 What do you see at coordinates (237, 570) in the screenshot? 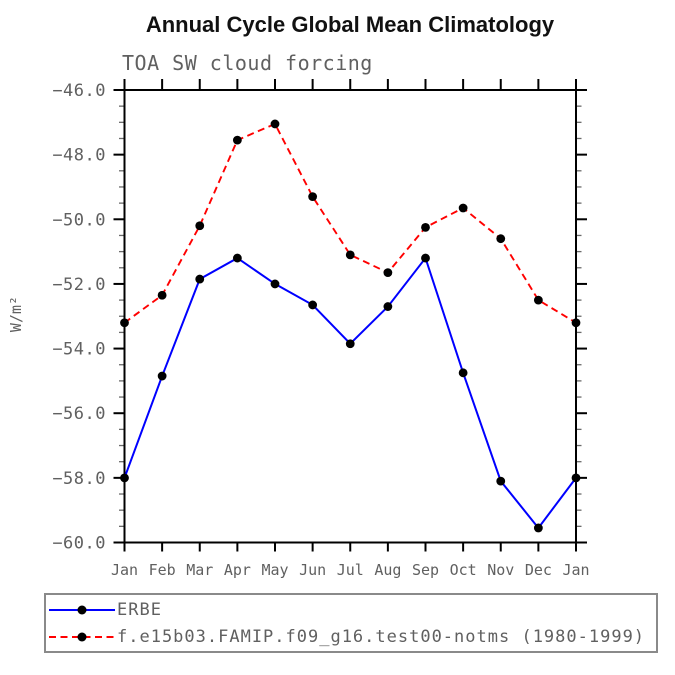
I see `svg-text: Apr` at bounding box center [237, 570].